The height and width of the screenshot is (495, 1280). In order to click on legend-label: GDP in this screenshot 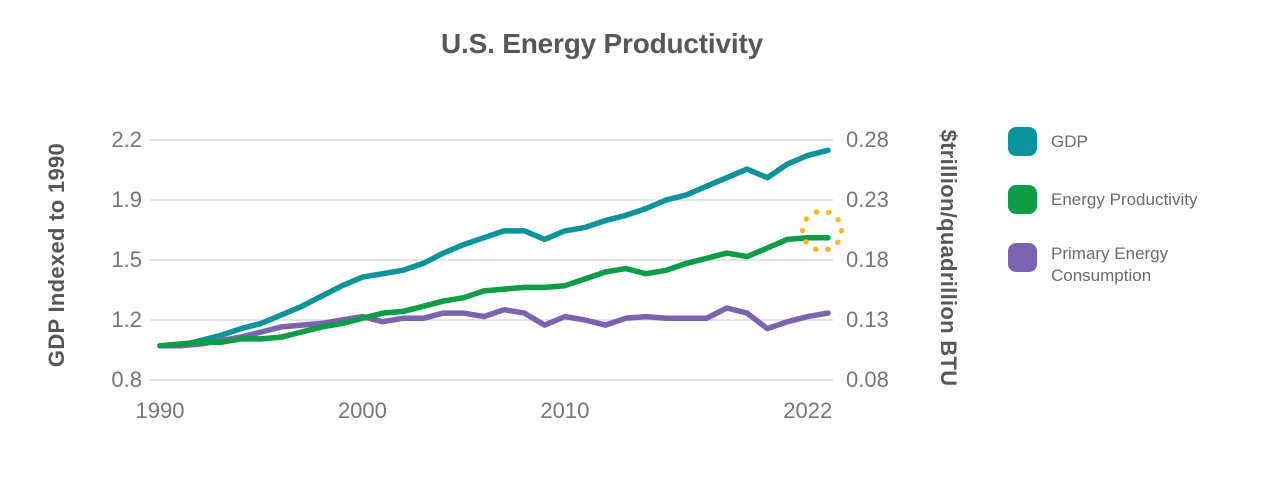, I will do `click(1069, 141)`.